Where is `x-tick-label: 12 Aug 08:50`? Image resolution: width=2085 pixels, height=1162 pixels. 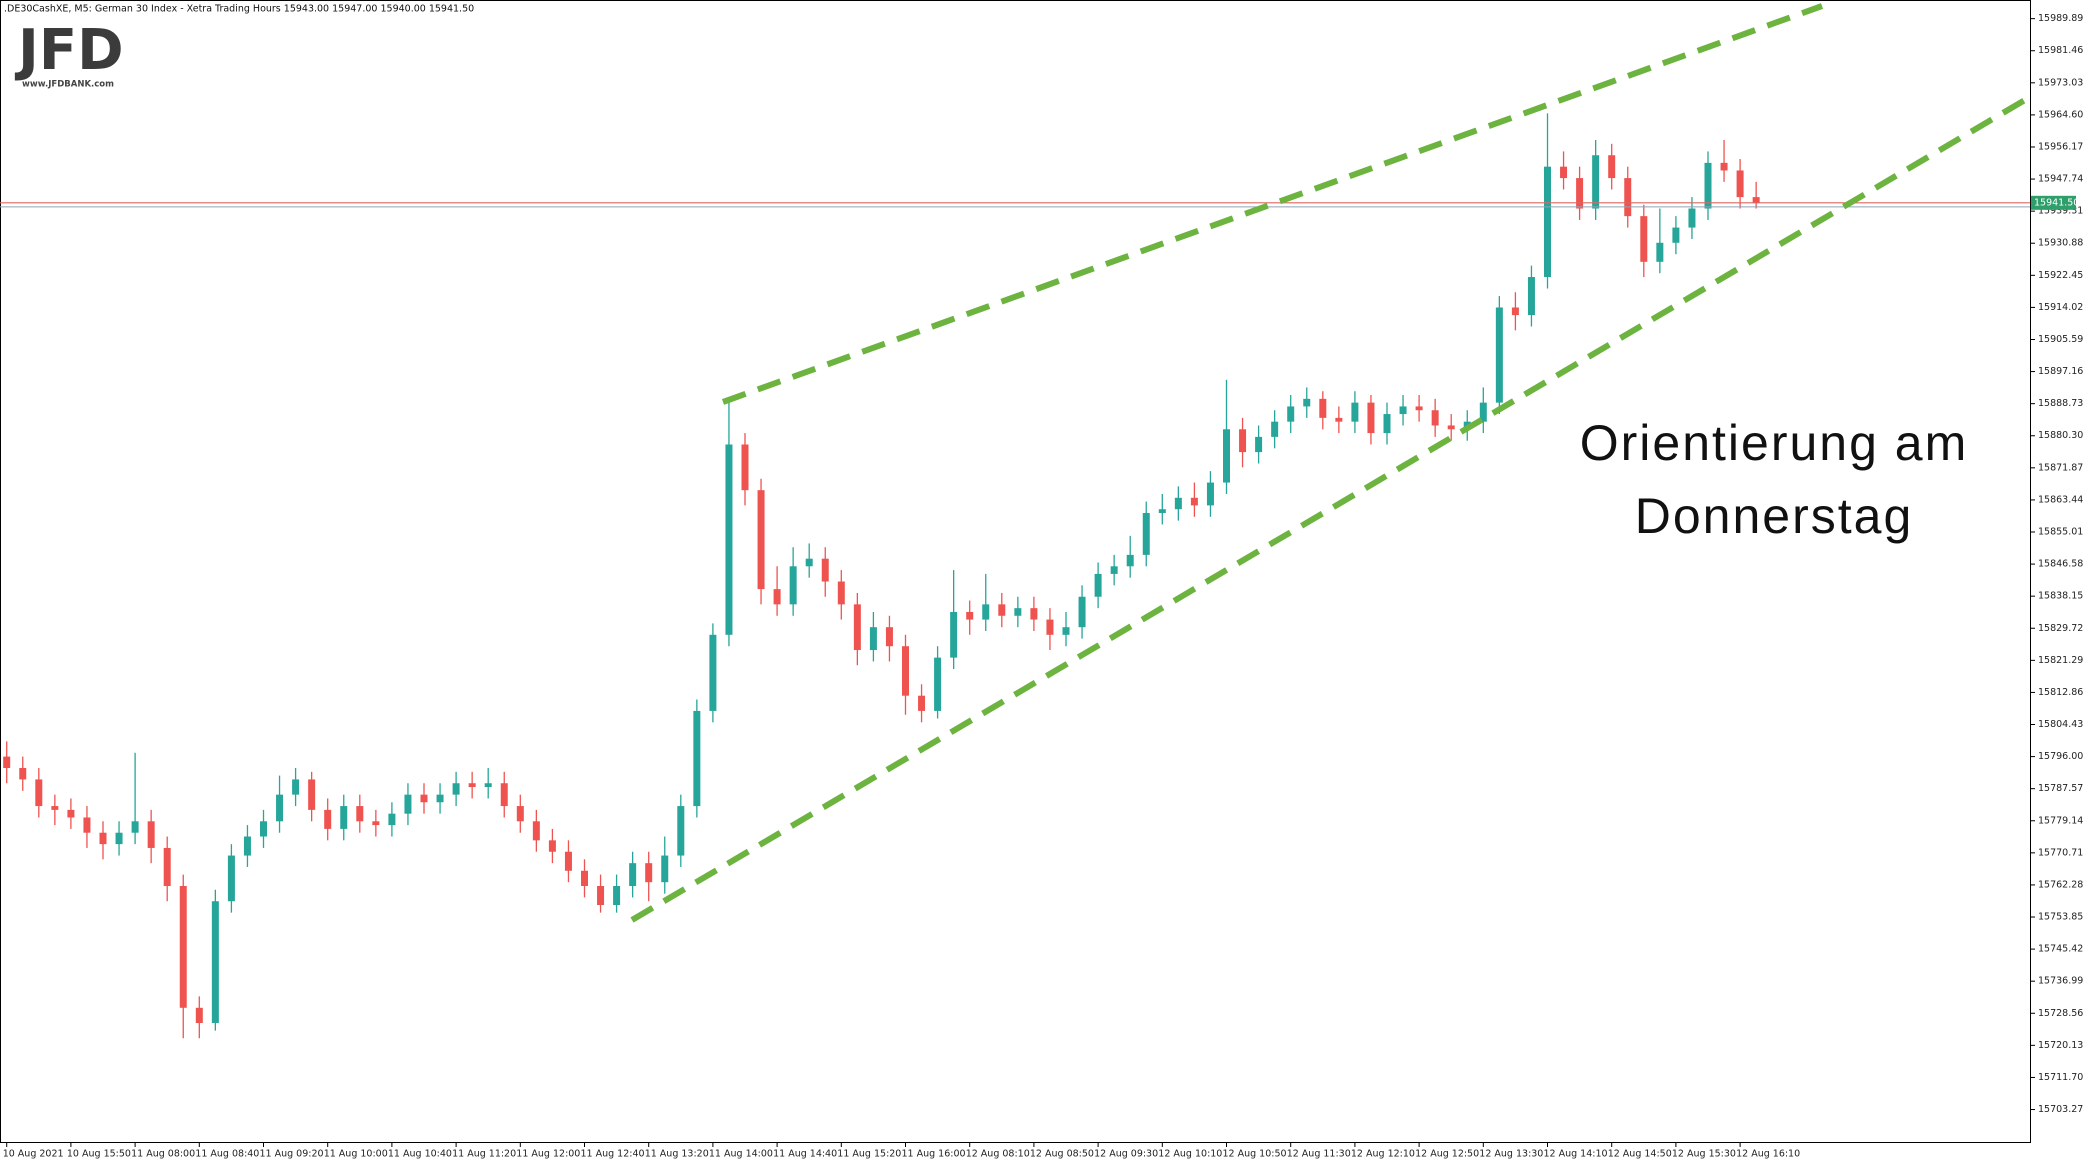 x-tick-label: 12 Aug 08:50 is located at coordinates (1062, 1154).